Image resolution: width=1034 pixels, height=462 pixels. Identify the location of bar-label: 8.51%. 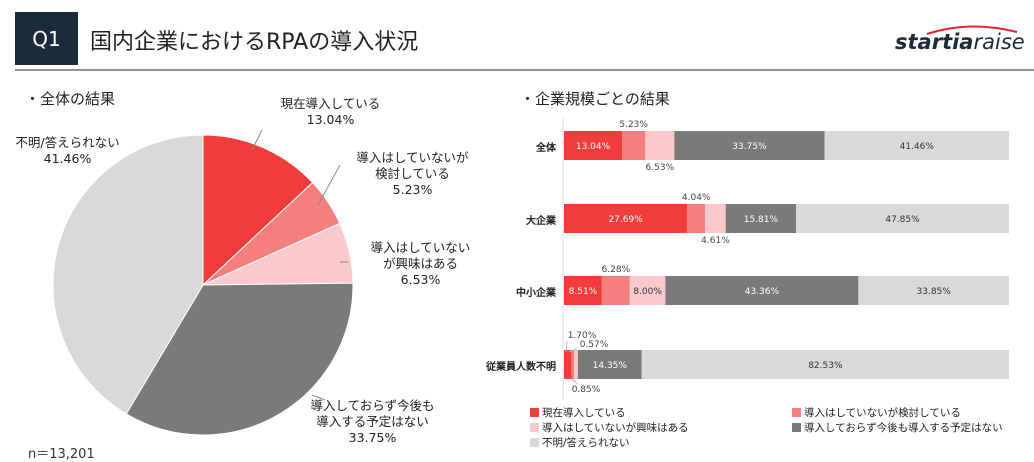
(583, 292).